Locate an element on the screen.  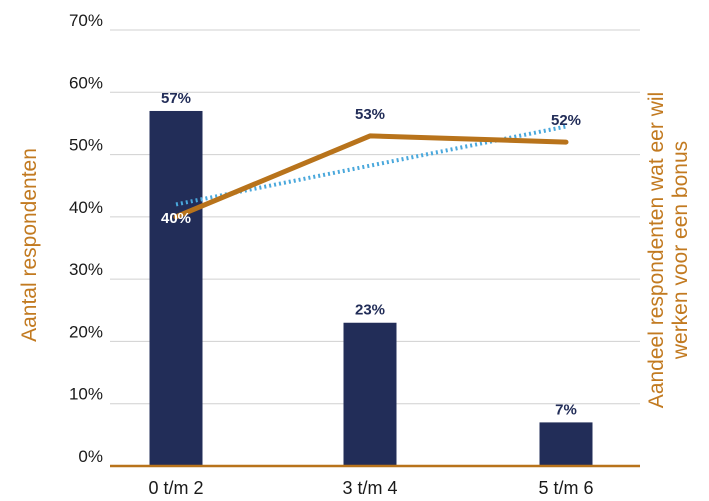
line-data-label: 53% is located at coordinates (370, 114).